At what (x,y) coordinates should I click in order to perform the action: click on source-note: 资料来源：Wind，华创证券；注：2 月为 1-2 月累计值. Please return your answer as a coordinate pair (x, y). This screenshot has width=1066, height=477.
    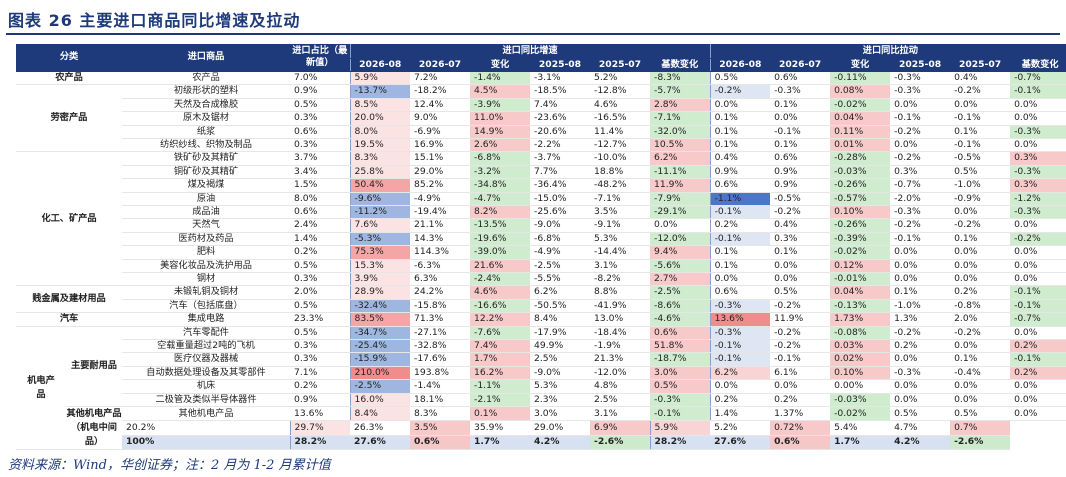
    Looking at the image, I should click on (169, 465).